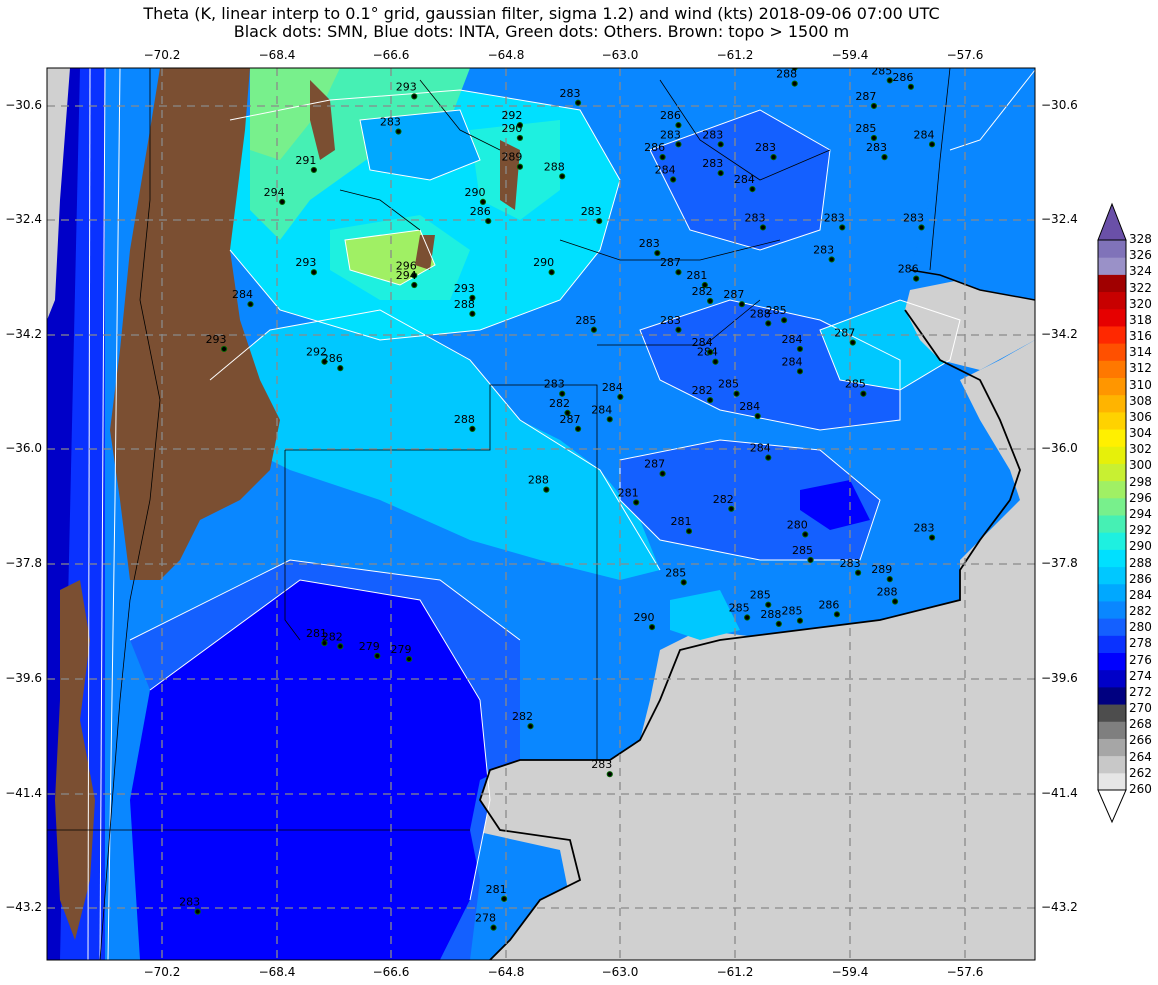 This screenshot has width=1158, height=985. What do you see at coordinates (1140, 384) in the screenshot?
I see `colorbar-tick-label: 310` at bounding box center [1140, 384].